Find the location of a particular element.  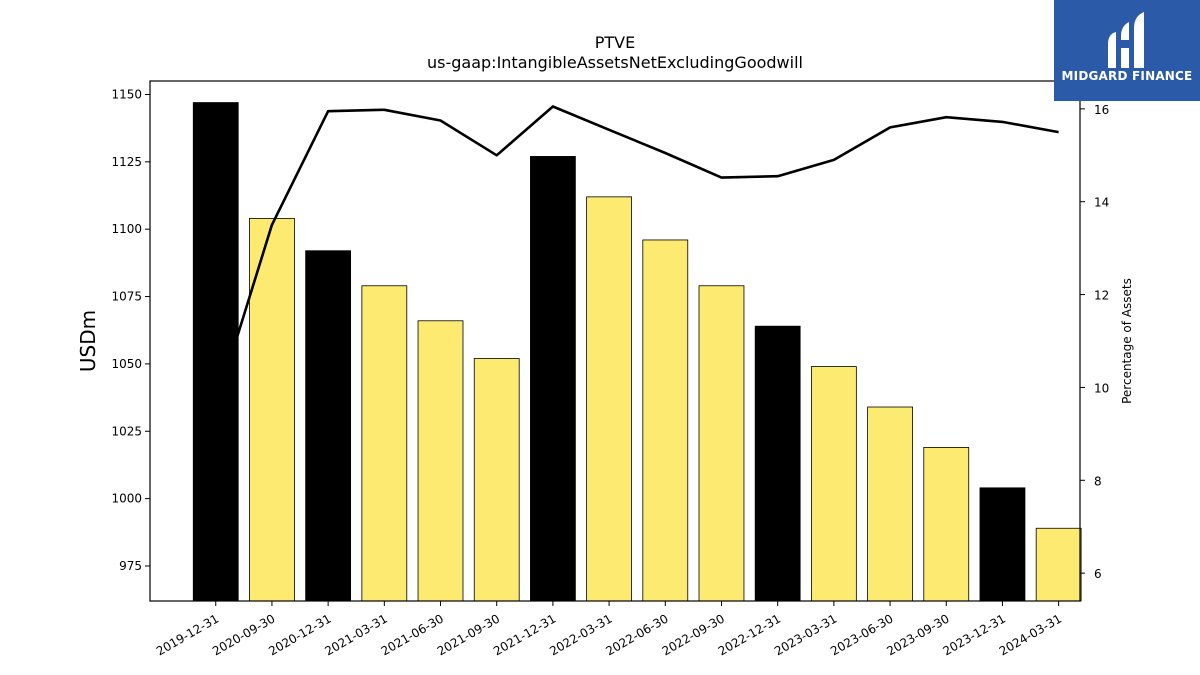

y-tick-label: 1050 is located at coordinates (126, 364).